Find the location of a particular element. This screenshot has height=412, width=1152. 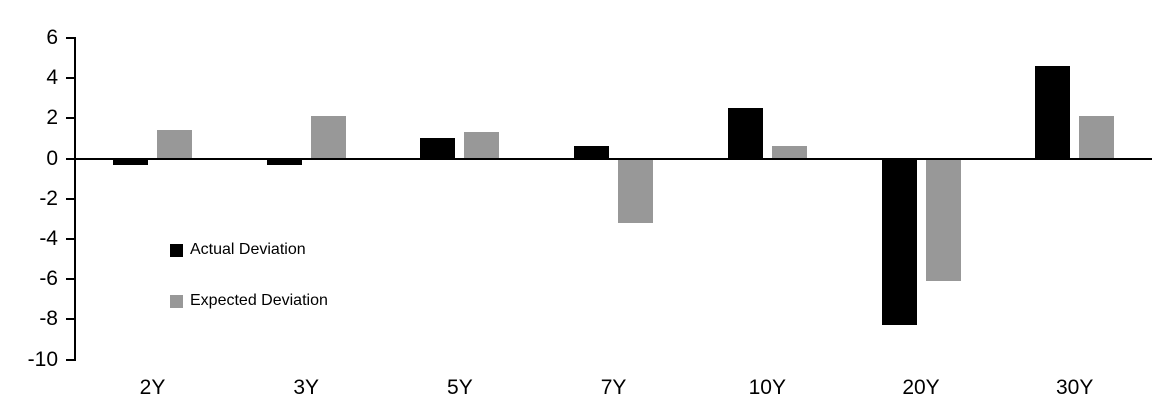

legend: Actual Deviation Expected Deviation is located at coordinates (249, 275).